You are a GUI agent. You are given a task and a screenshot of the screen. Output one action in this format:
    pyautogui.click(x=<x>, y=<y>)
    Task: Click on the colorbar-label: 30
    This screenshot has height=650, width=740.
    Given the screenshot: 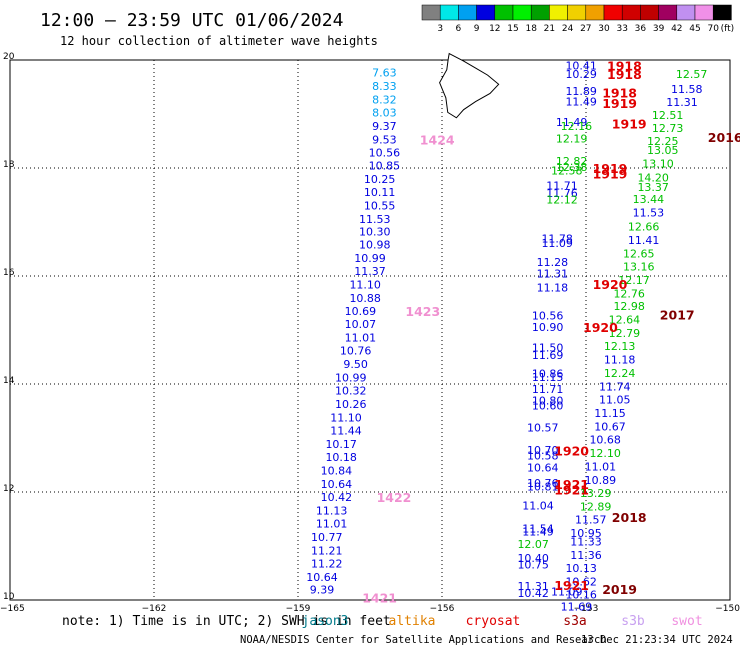 What is the action you would take?
    pyautogui.click(x=604, y=29)
    